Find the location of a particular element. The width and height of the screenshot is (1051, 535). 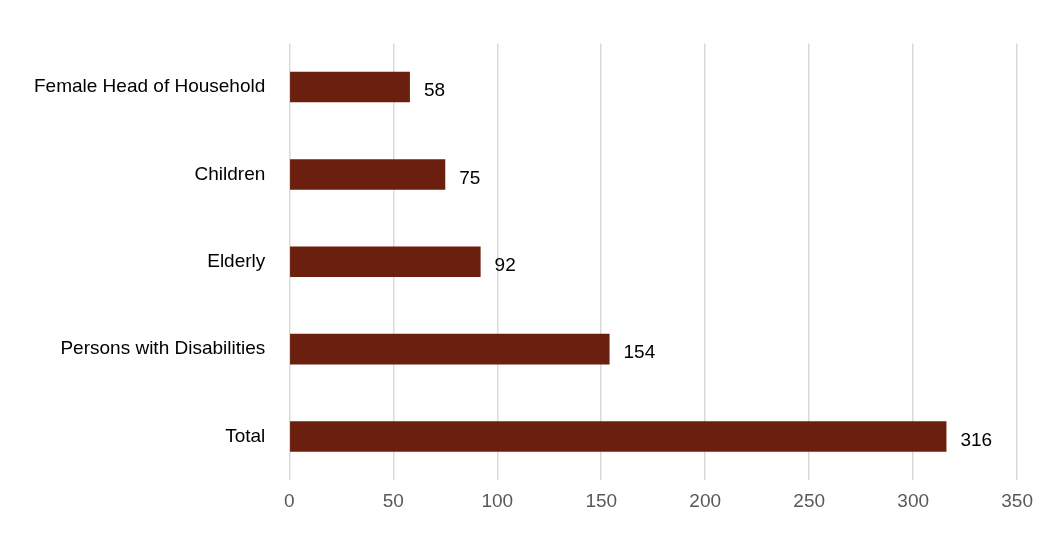

x-tick-label: 0 is located at coordinates (289, 500).